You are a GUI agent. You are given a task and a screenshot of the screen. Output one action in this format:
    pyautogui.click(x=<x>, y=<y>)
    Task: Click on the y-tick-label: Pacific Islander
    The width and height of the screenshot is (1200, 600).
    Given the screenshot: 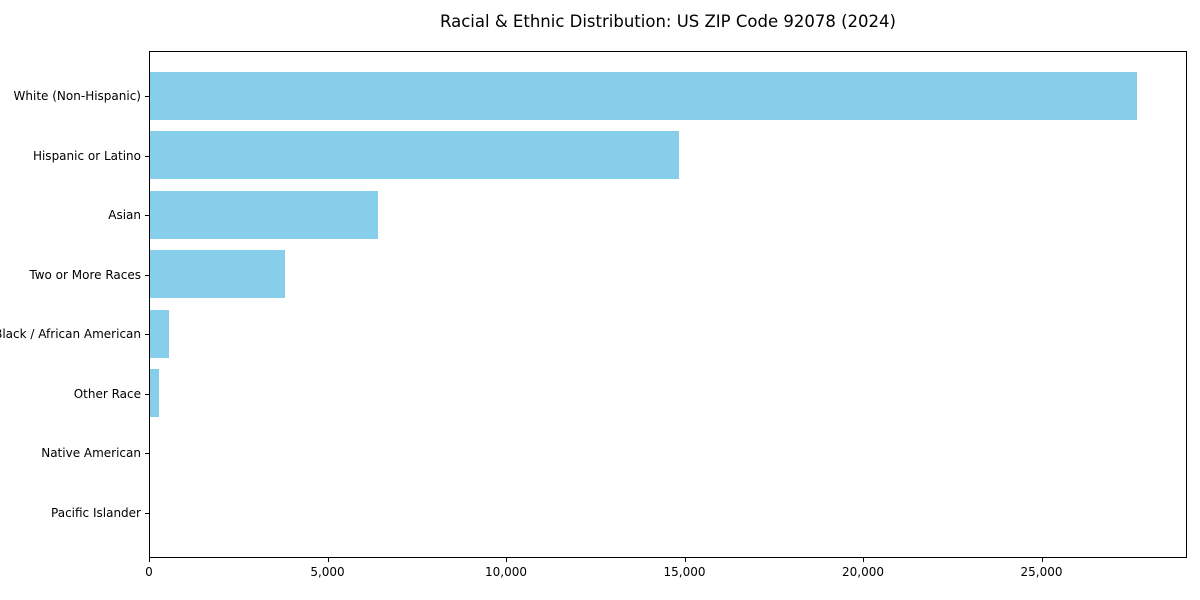 What is the action you would take?
    pyautogui.click(x=96, y=512)
    